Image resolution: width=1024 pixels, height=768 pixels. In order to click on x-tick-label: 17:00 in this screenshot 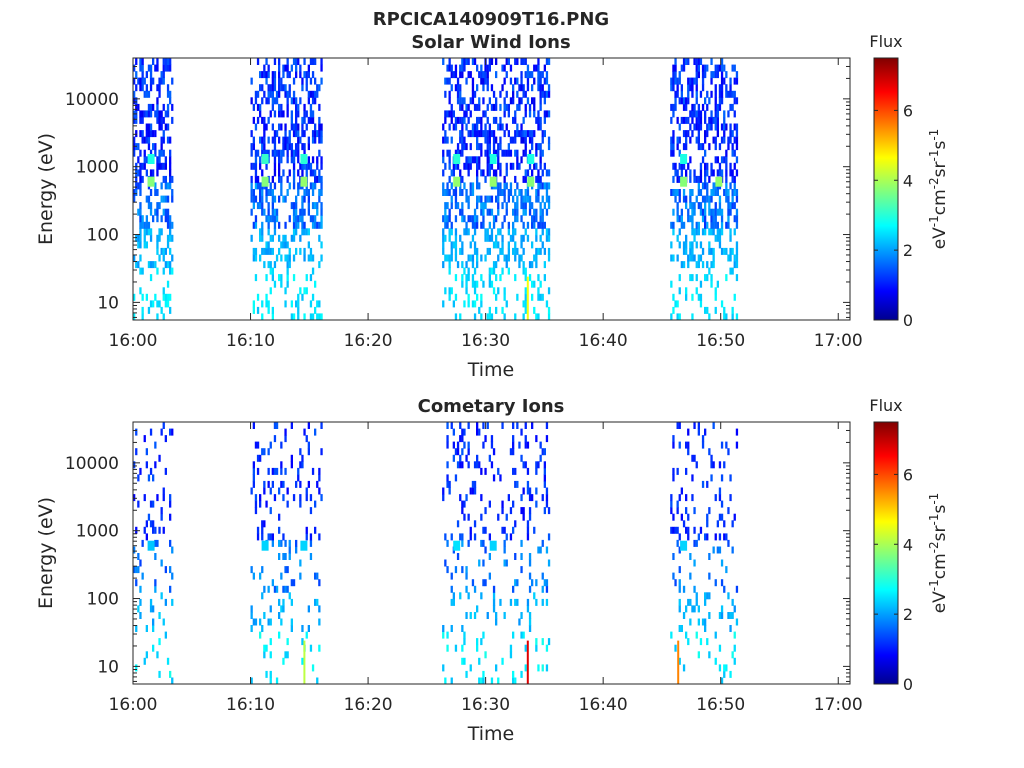, I will do `click(838, 705)`.